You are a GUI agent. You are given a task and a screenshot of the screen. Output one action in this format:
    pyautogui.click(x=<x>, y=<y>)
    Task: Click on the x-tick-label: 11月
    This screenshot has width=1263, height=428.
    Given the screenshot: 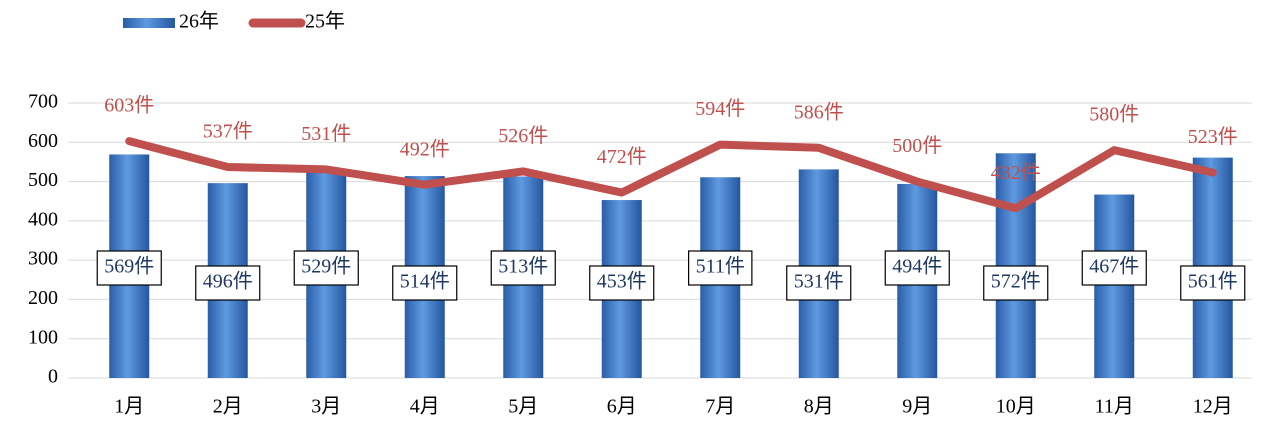 What is the action you would take?
    pyautogui.click(x=1114, y=407)
    